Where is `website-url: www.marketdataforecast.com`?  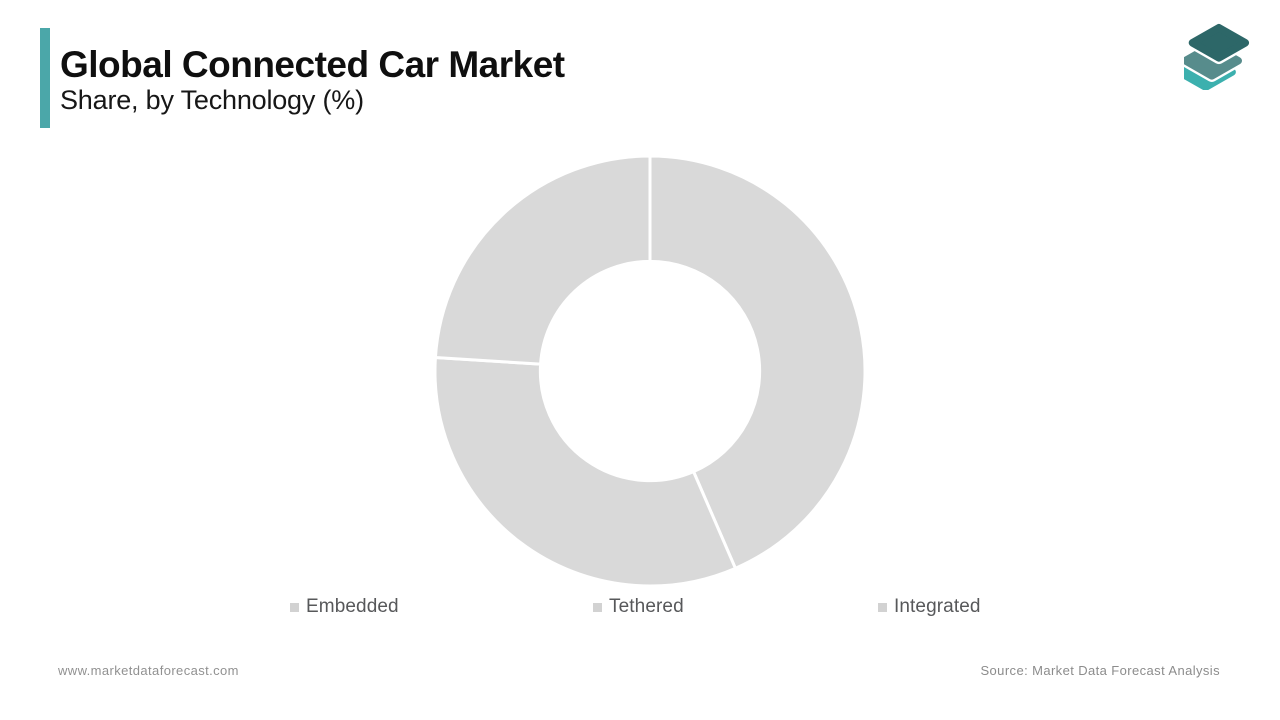
website-url: www.marketdataforecast.com is located at coordinates (148, 670).